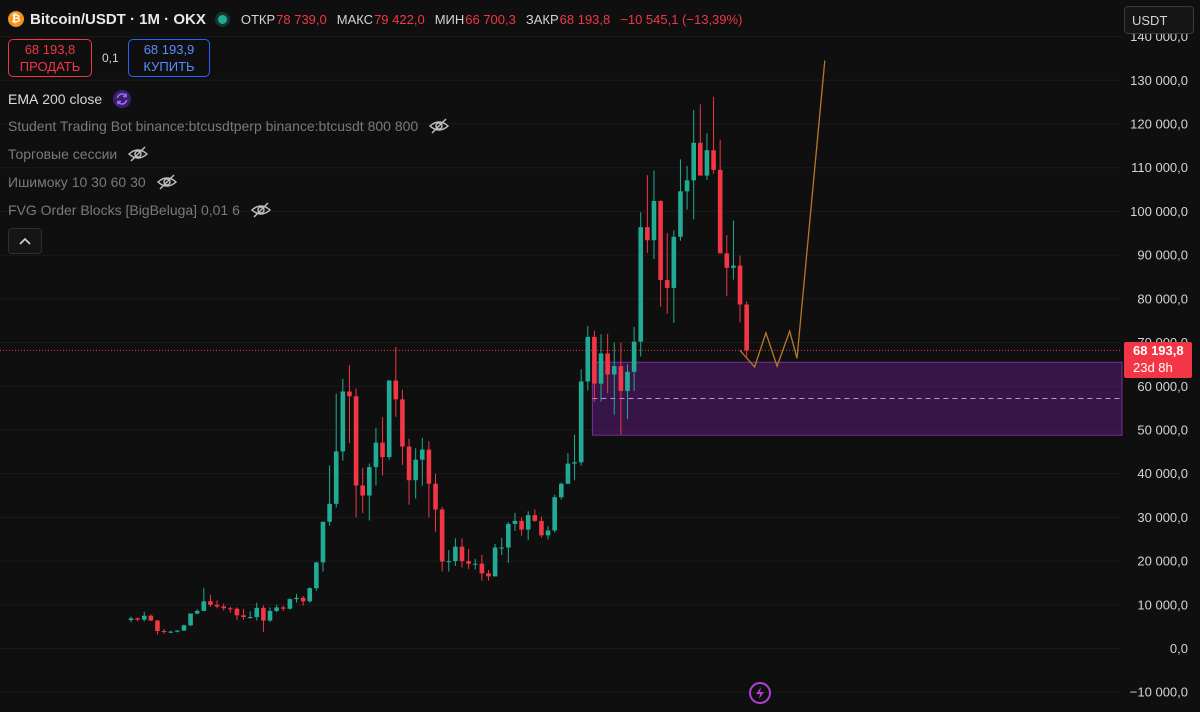  What do you see at coordinates (169, 66) in the screenshot?
I see `buy-label: КУПИТЬ` at bounding box center [169, 66].